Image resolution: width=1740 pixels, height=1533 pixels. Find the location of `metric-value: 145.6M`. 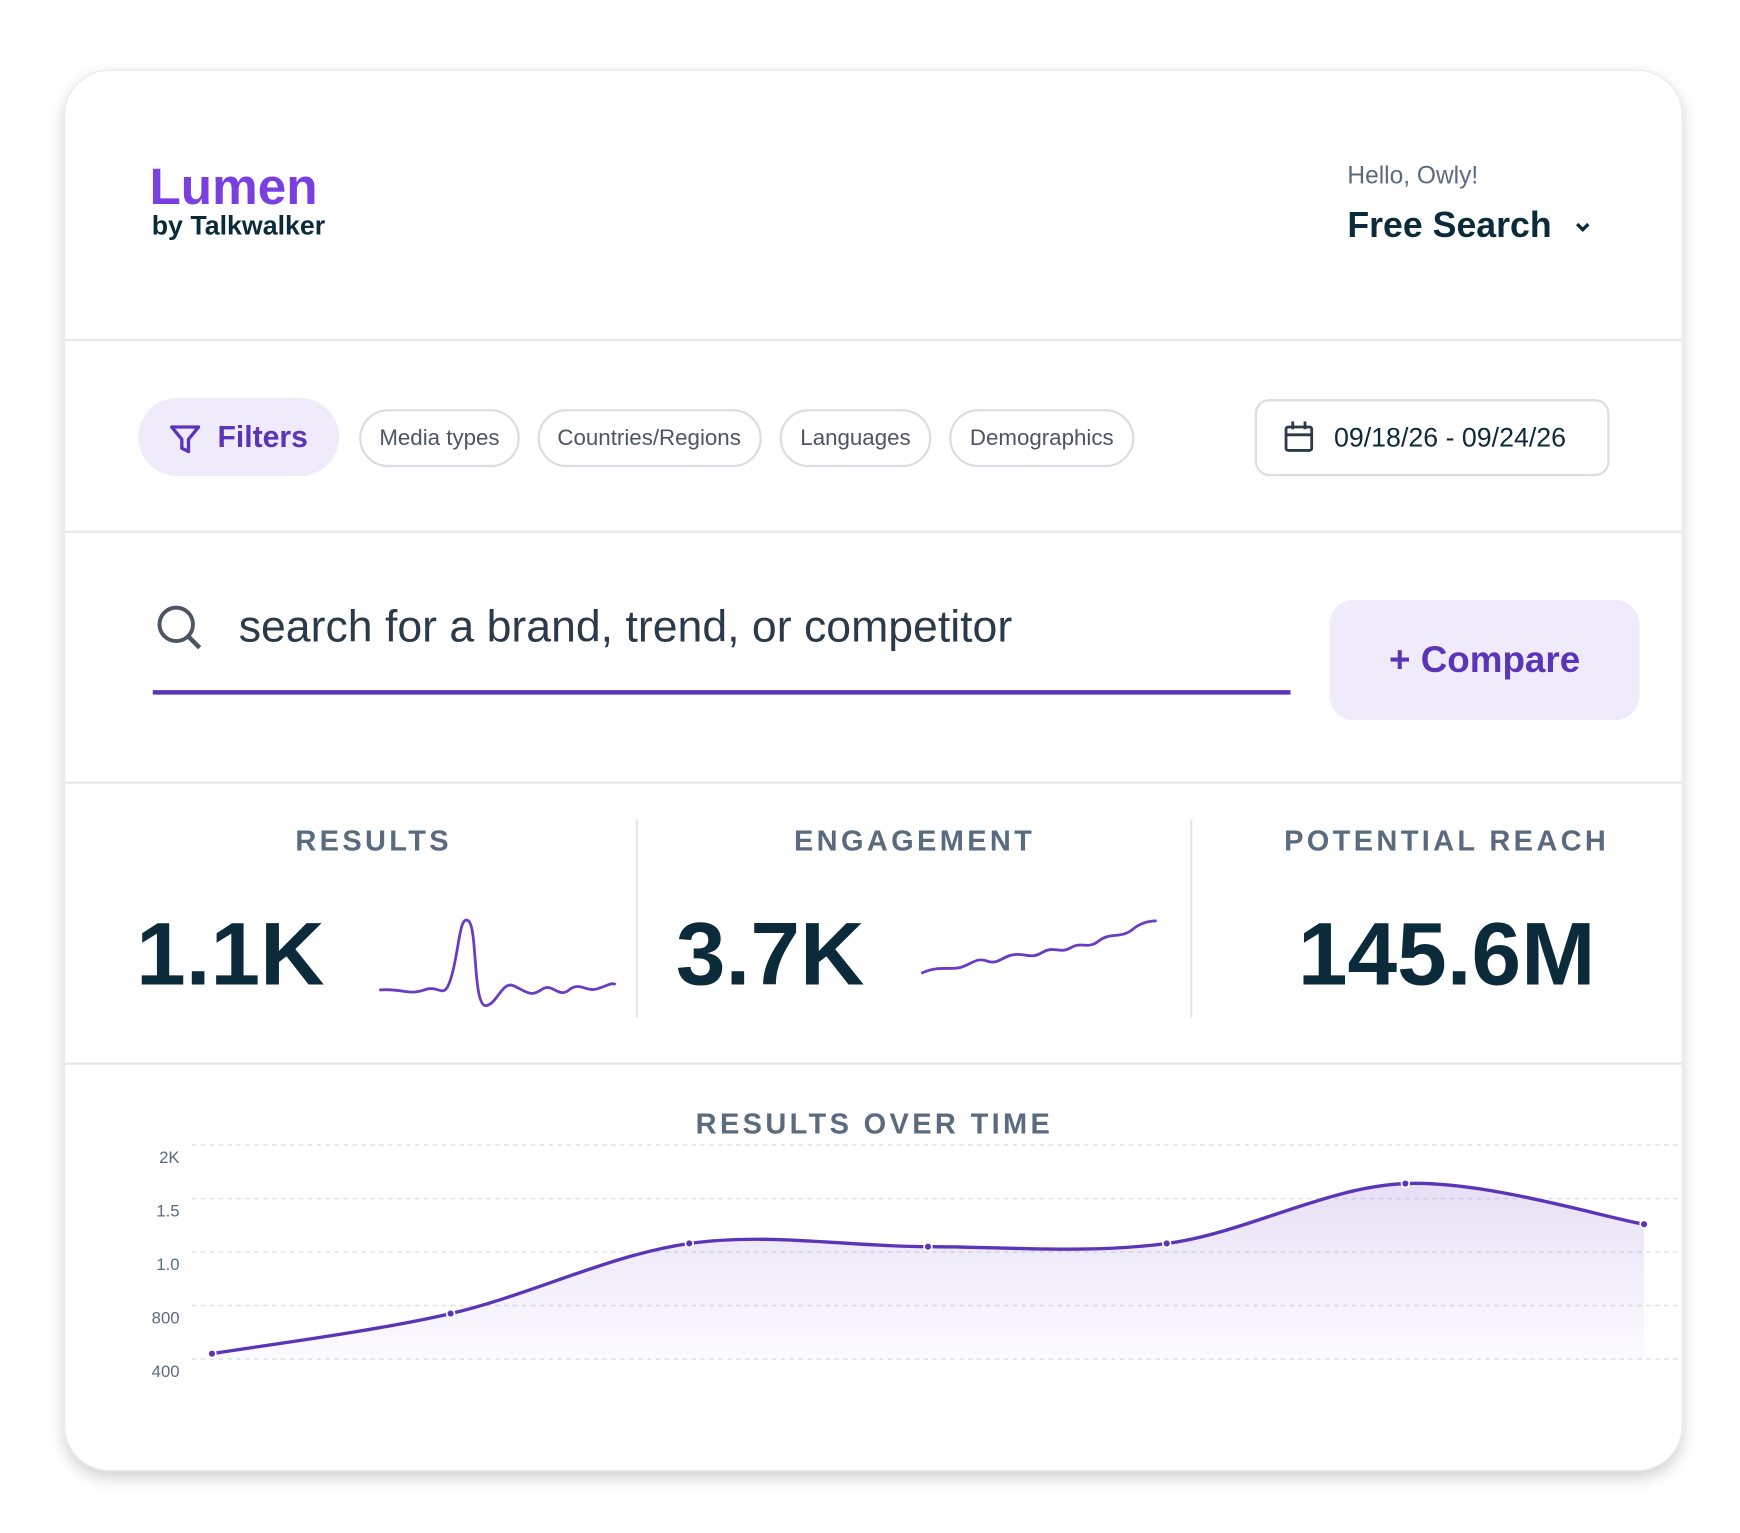

metric-value: 145.6M is located at coordinates (1447, 954).